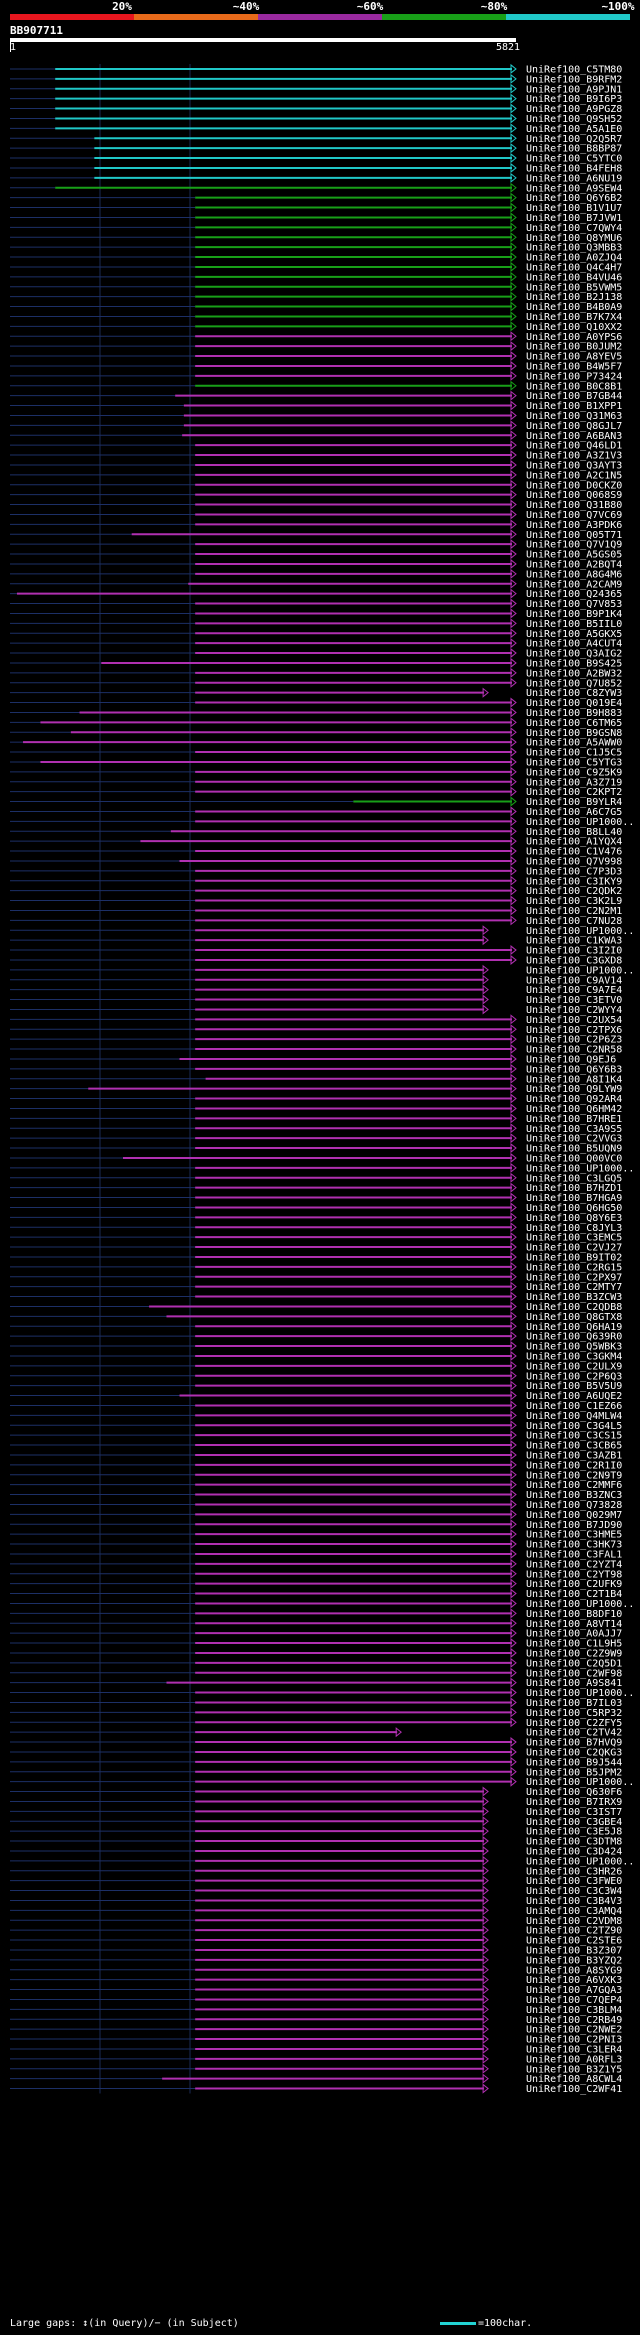 The height and width of the screenshot is (2335, 640). What do you see at coordinates (574, 1426) in the screenshot?
I see `hit-label: UniRef100_C3G4L5` at bounding box center [574, 1426].